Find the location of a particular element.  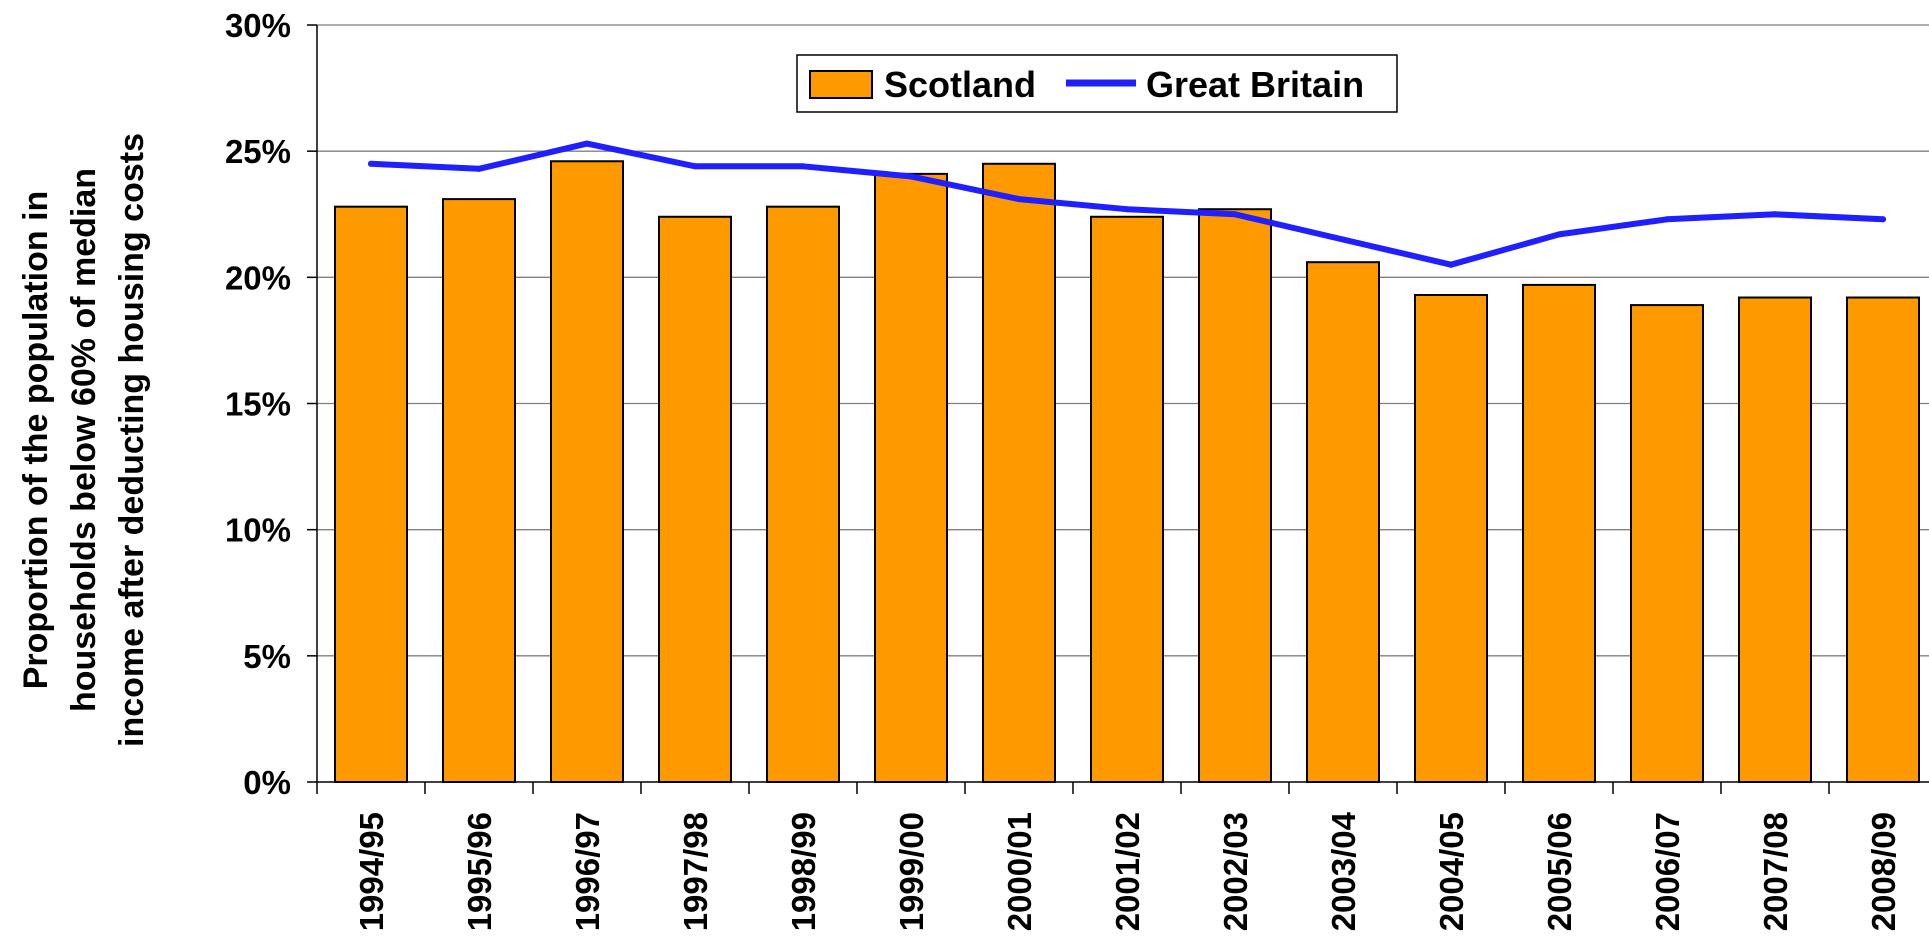

y-axis-title-line-2: households below 60% of median is located at coordinates (84, 440).